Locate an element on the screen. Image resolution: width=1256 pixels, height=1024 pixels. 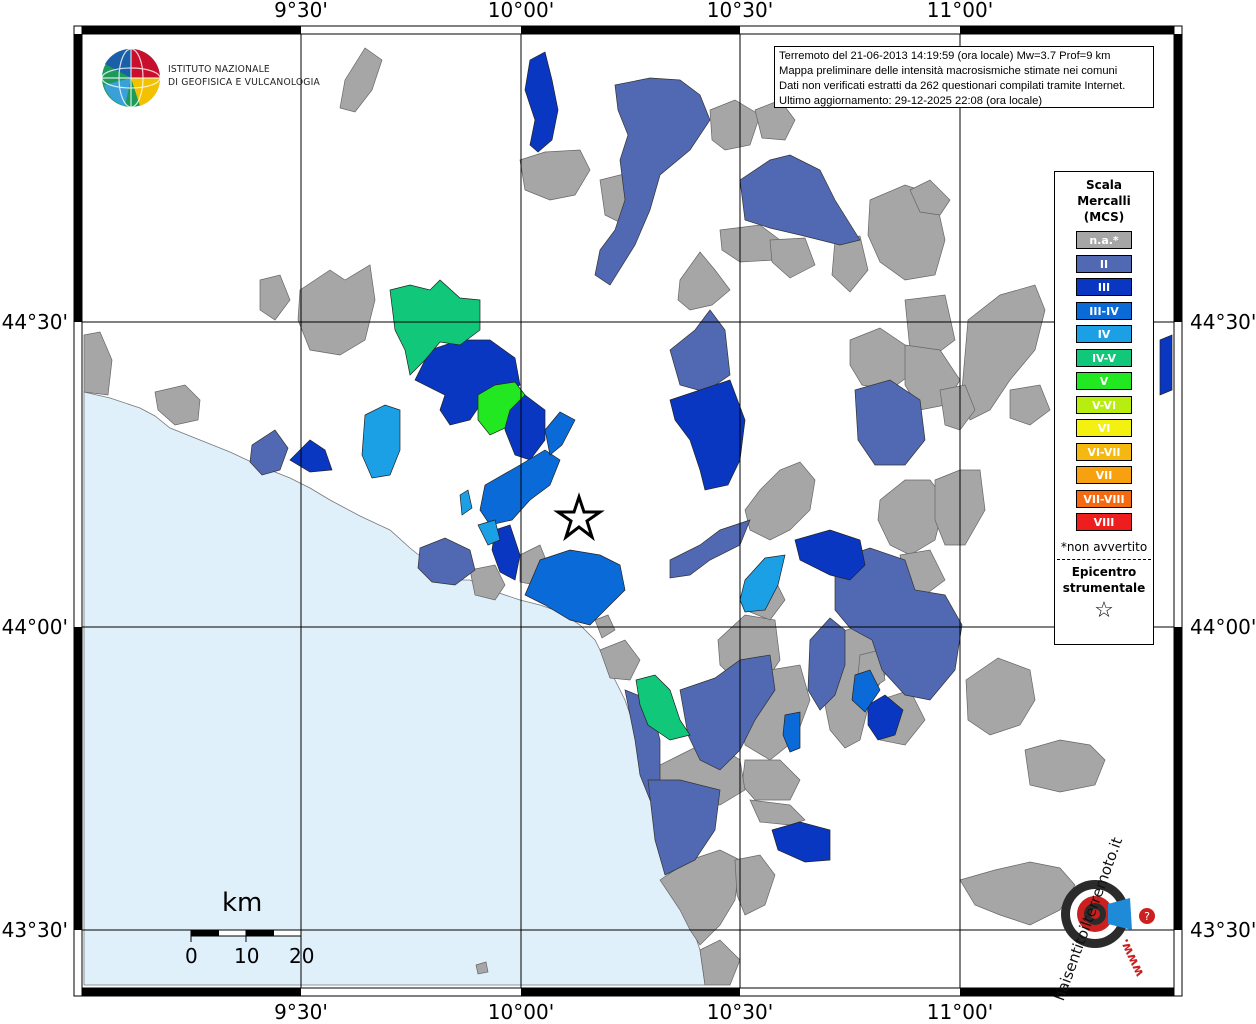
logo-line-1: ISTITUTO NAZIONALE is located at coordinates (219, 69).